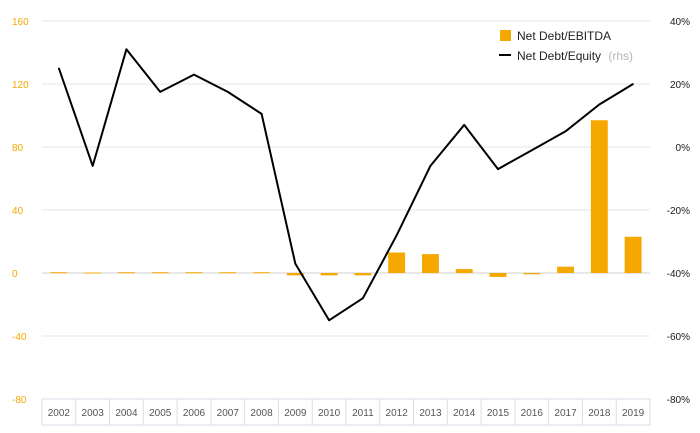 This screenshot has width=700, height=433. I want to click on x-tick-label: 2015, so click(498, 413).